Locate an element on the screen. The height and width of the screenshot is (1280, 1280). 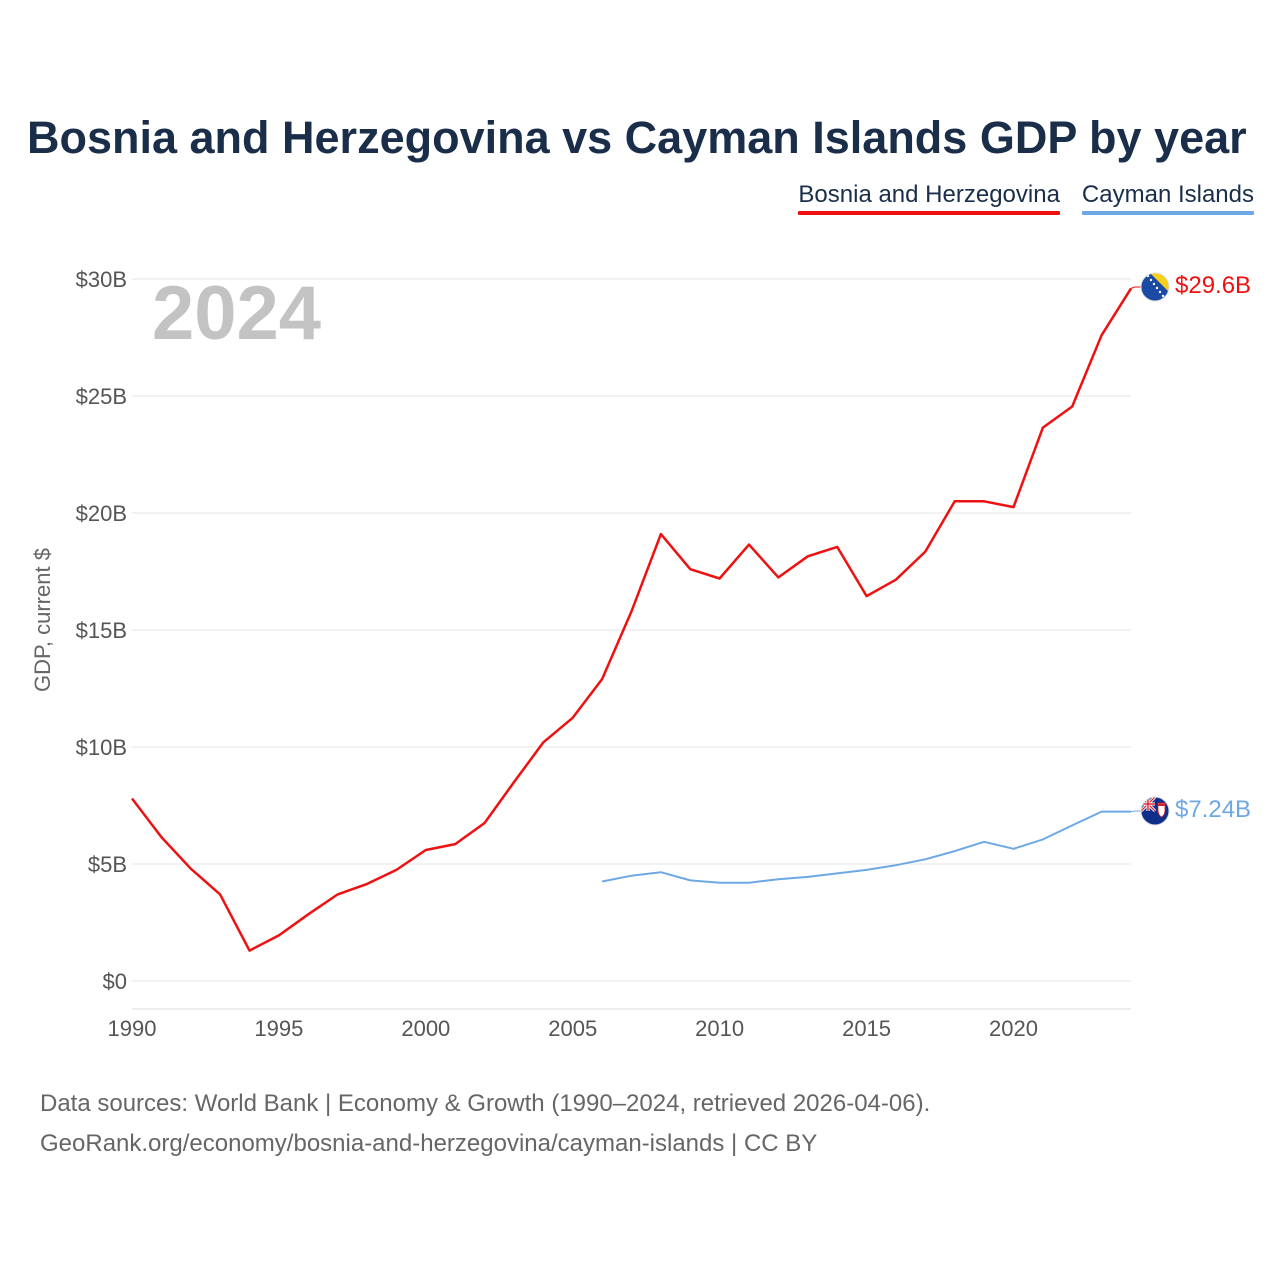
y-tick-label: $0 is located at coordinates (115, 981).